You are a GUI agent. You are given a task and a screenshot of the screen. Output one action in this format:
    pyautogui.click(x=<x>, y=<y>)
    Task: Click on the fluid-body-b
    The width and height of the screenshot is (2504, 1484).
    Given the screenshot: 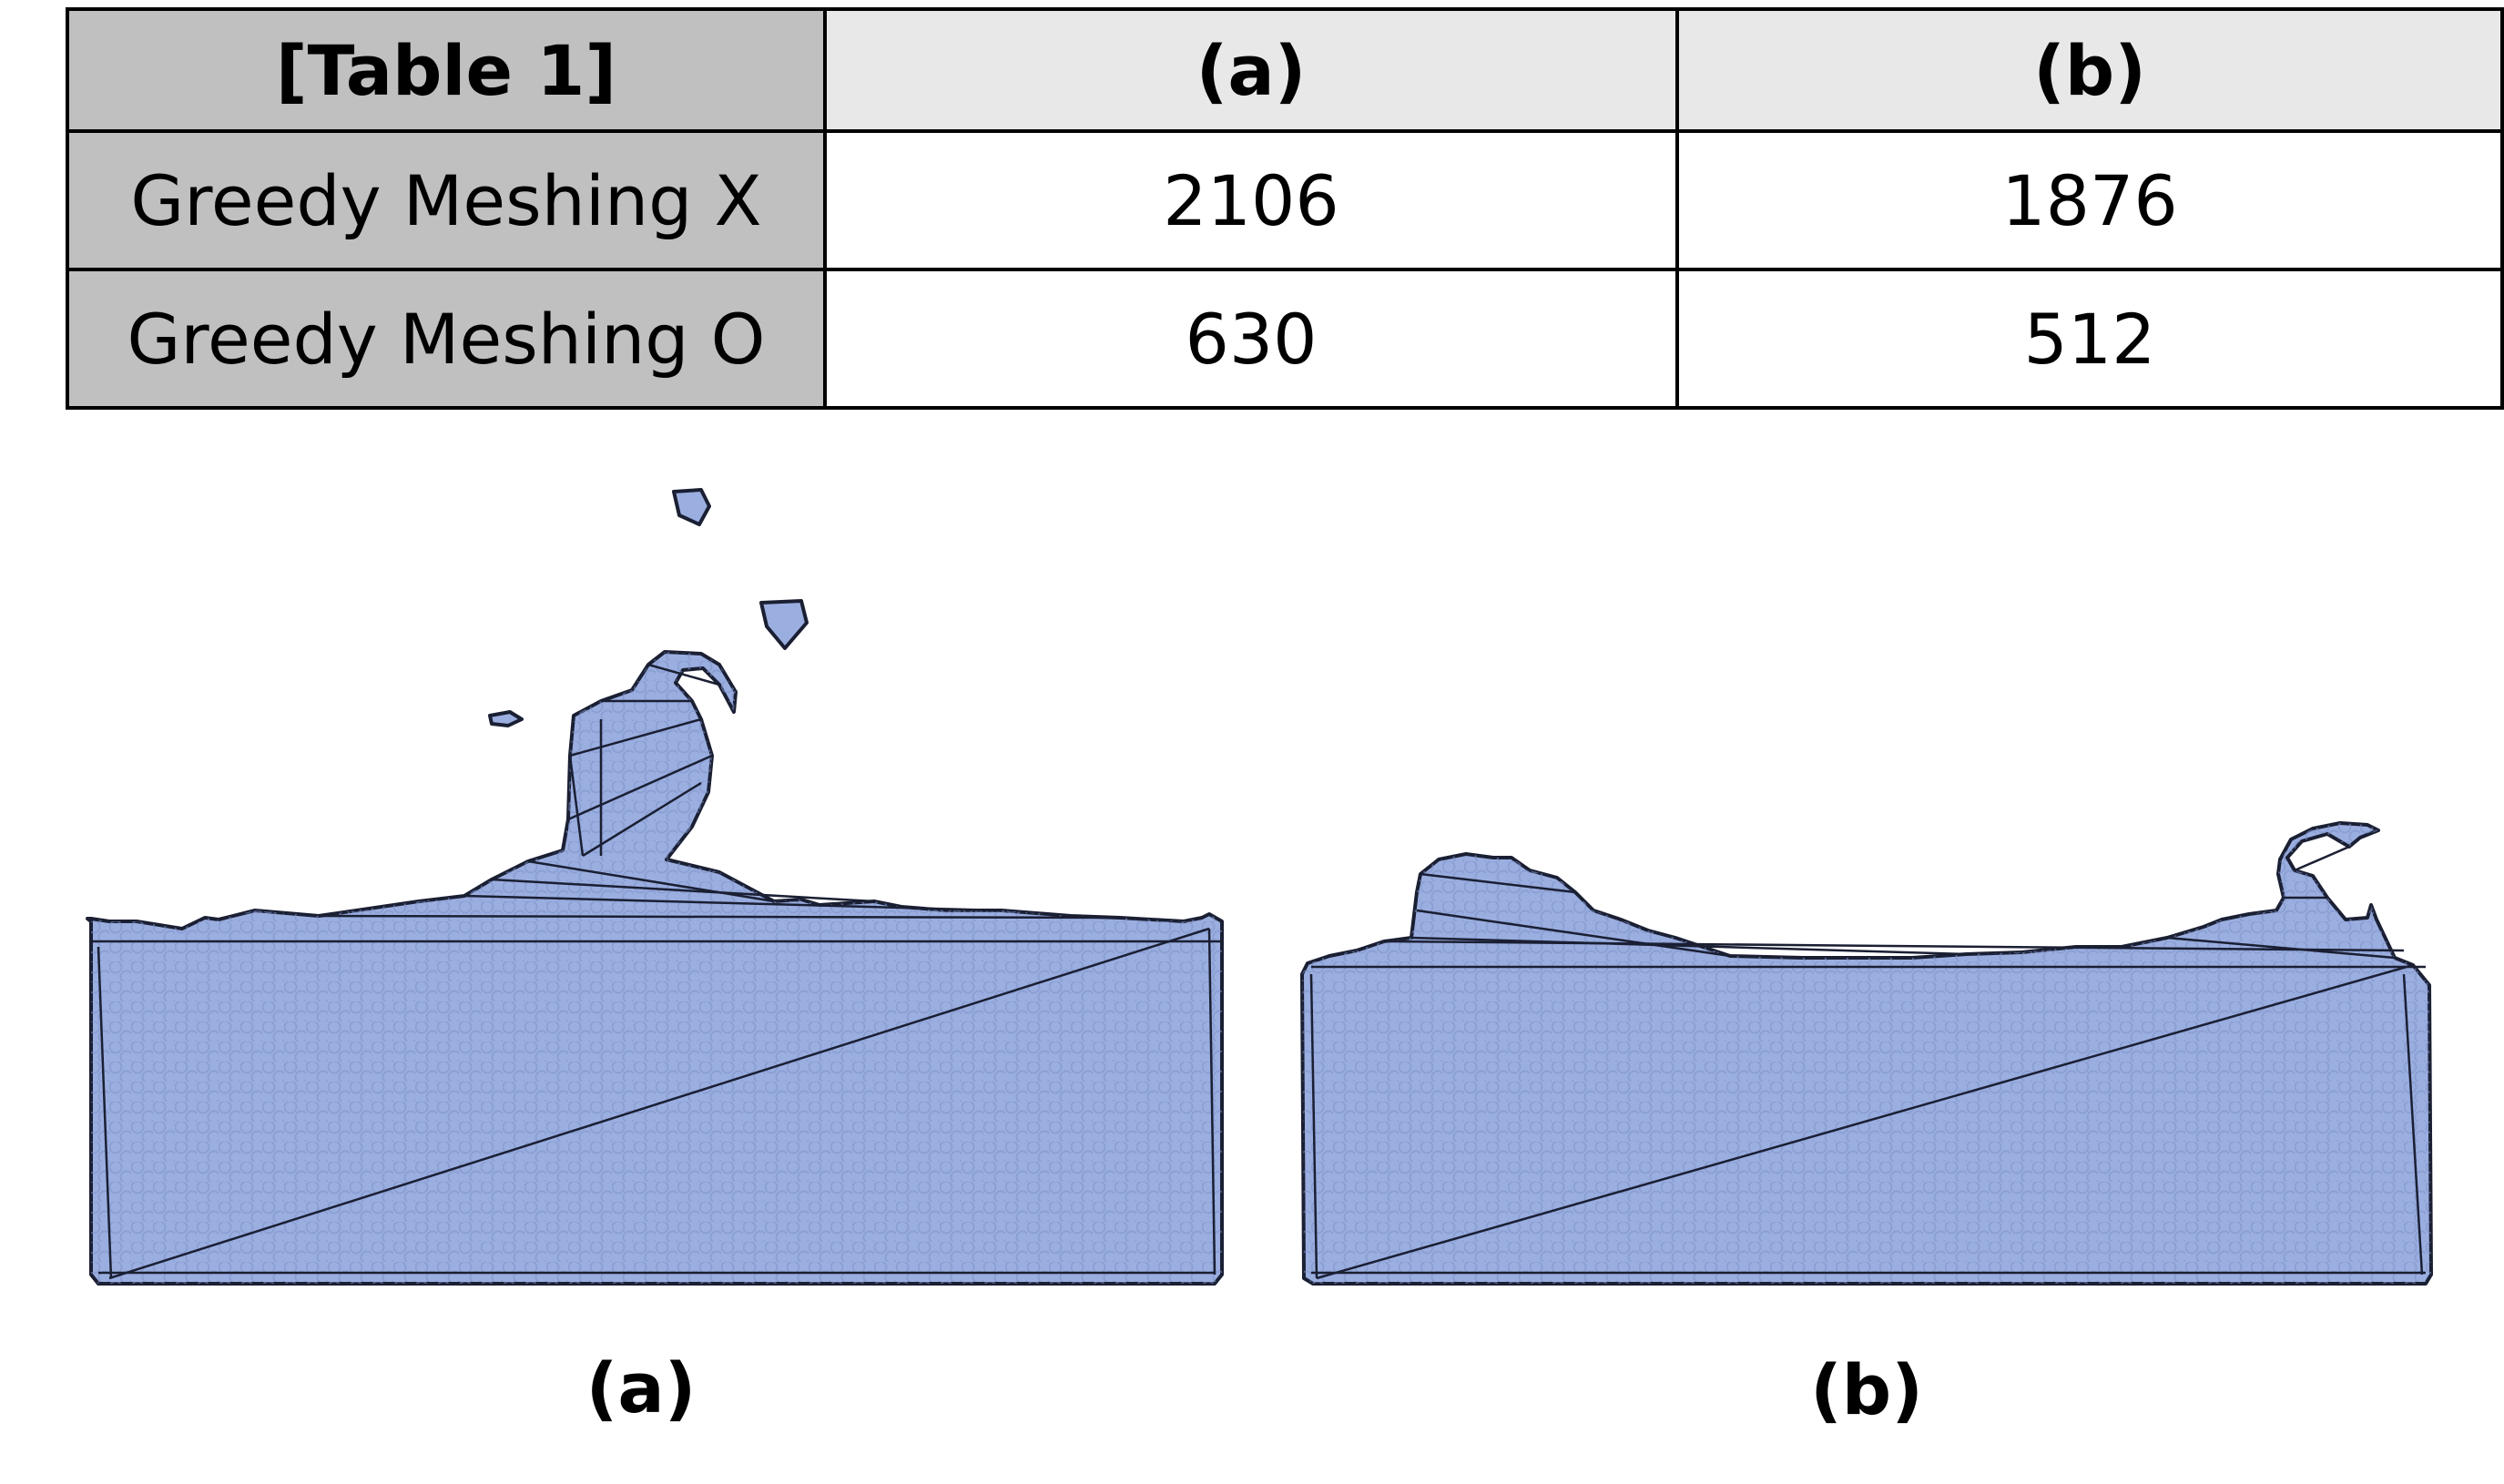 What is the action you would take?
    pyautogui.click(x=1866, y=1053)
    